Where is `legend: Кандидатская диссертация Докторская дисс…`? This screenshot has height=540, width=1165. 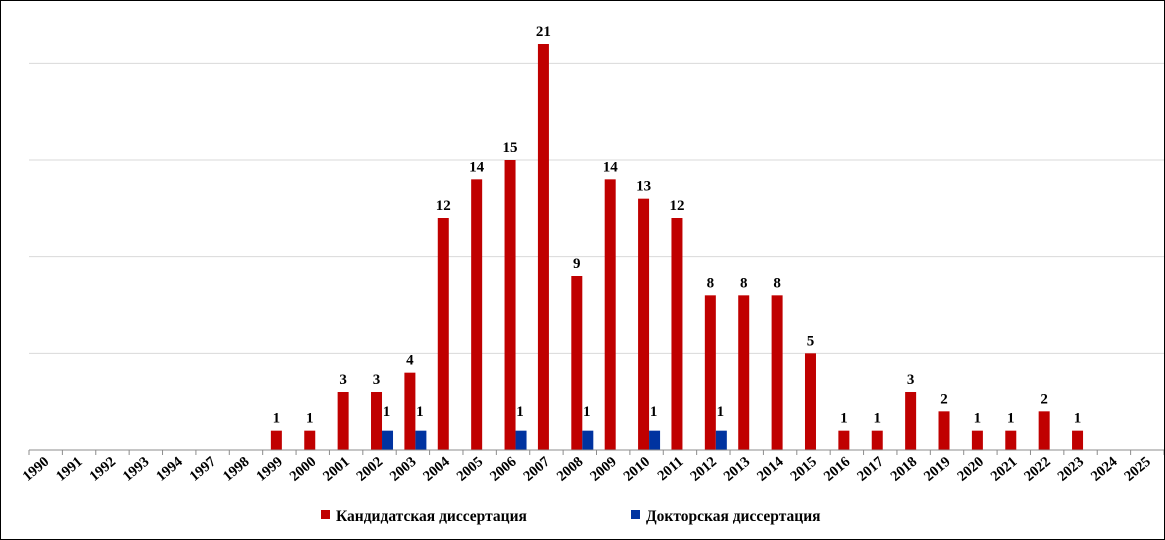
legend: Кандидатская диссертация Докторская дисс… is located at coordinates (571, 516).